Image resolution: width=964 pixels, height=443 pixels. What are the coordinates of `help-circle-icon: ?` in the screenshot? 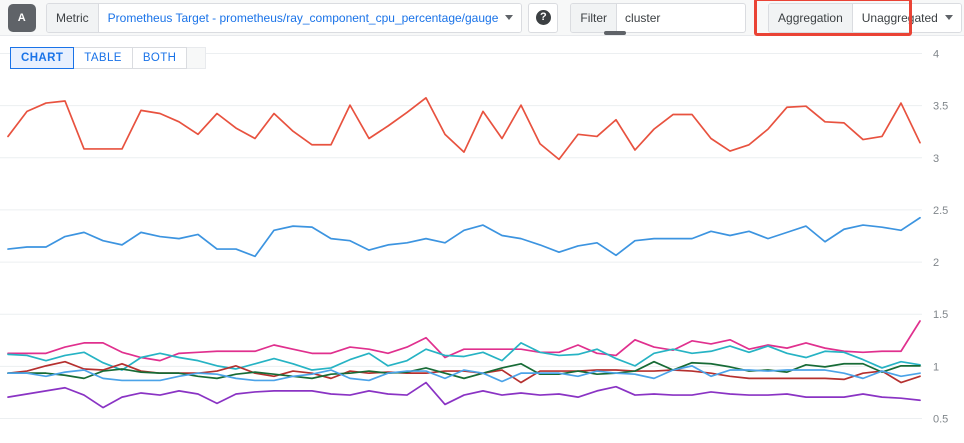 It's located at (543, 17).